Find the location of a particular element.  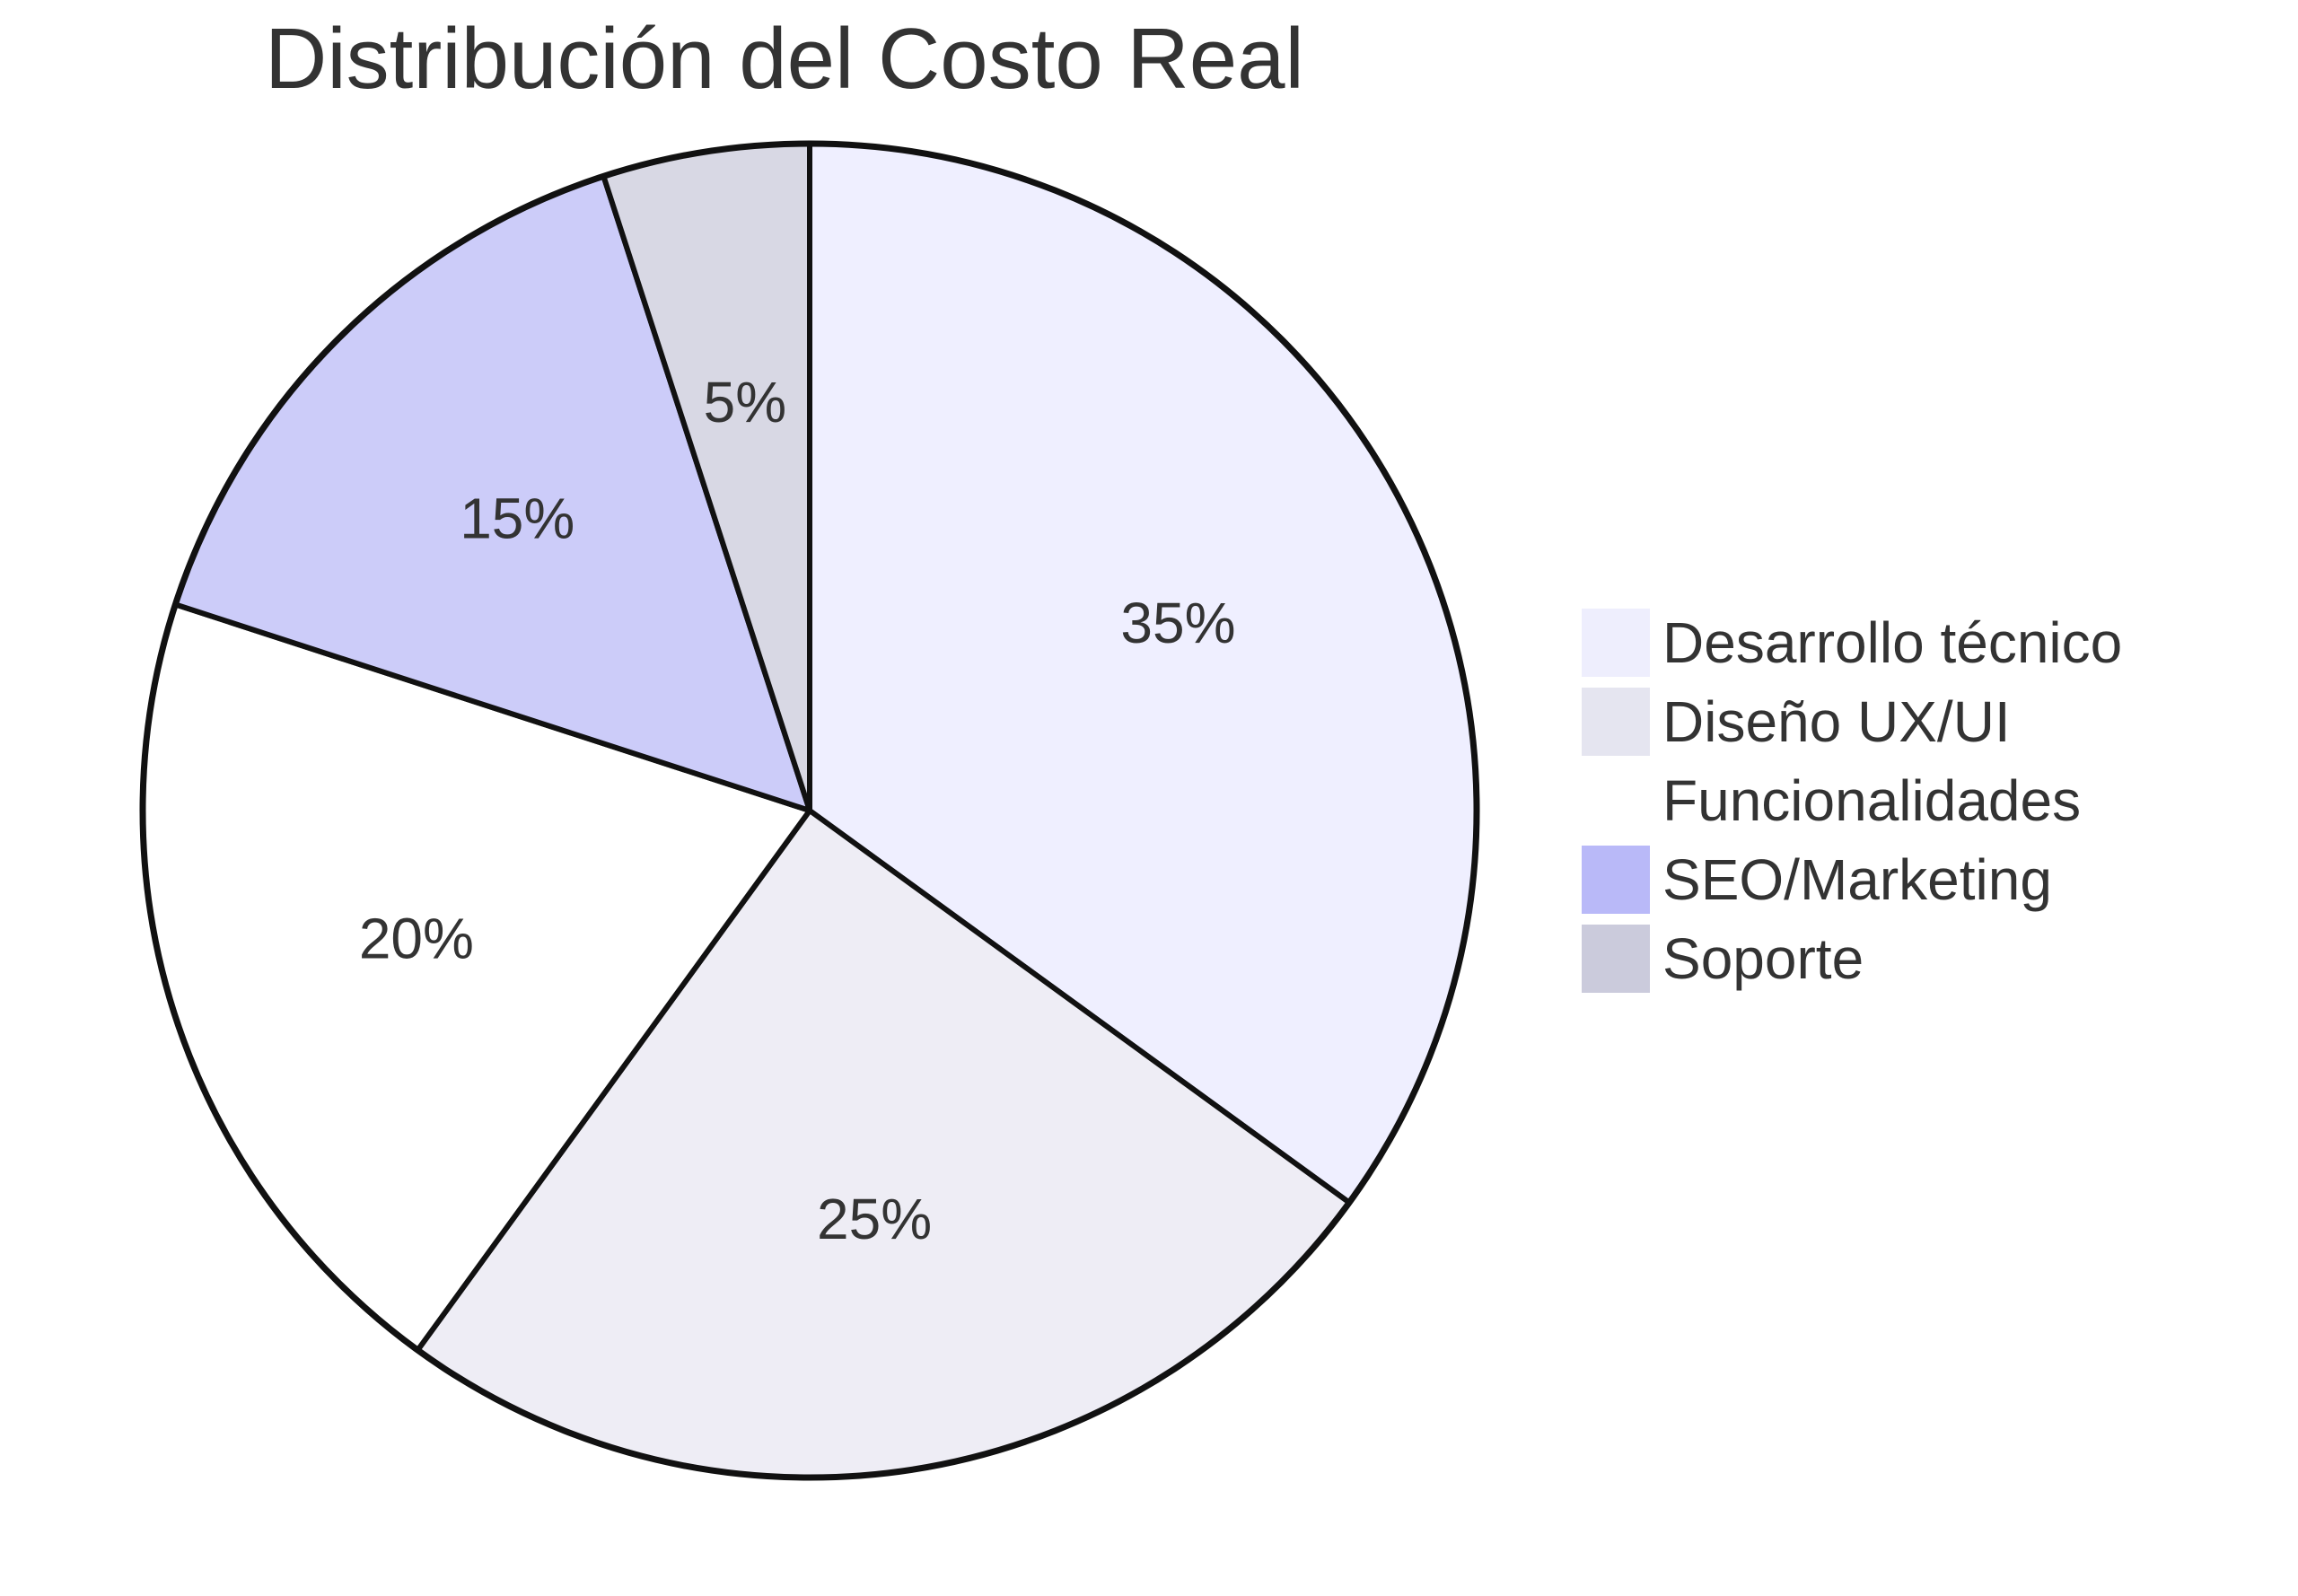

legend-swatch-soporte is located at coordinates (1616, 959).